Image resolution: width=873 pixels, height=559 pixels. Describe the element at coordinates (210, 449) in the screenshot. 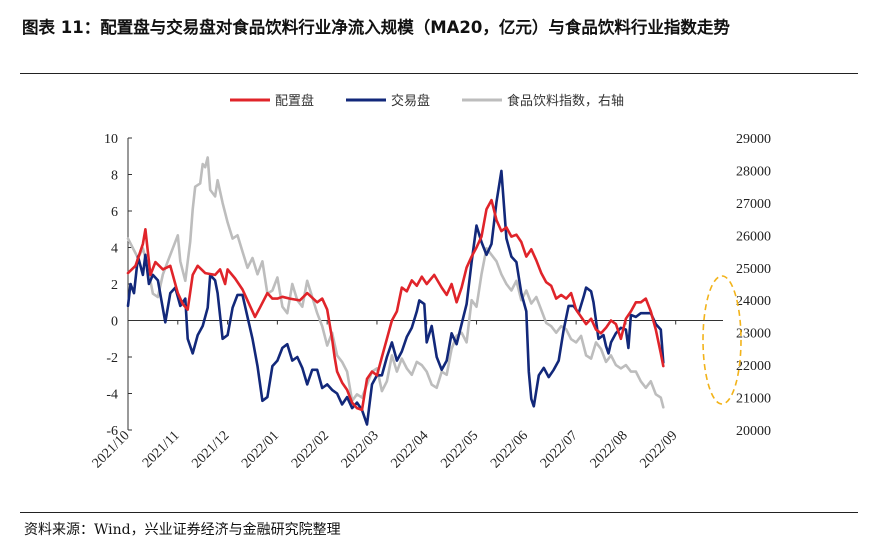

I see `x-tick-label: 2021/12` at that location.